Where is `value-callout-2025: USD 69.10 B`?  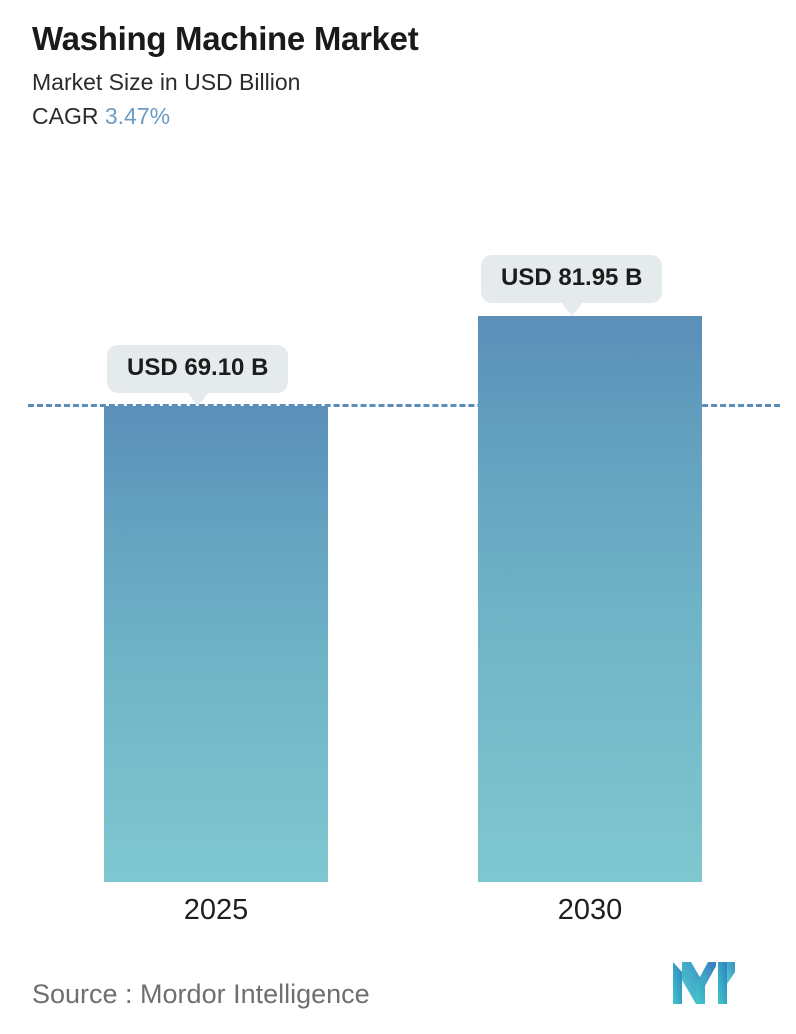 value-callout-2025: USD 69.10 B is located at coordinates (198, 375).